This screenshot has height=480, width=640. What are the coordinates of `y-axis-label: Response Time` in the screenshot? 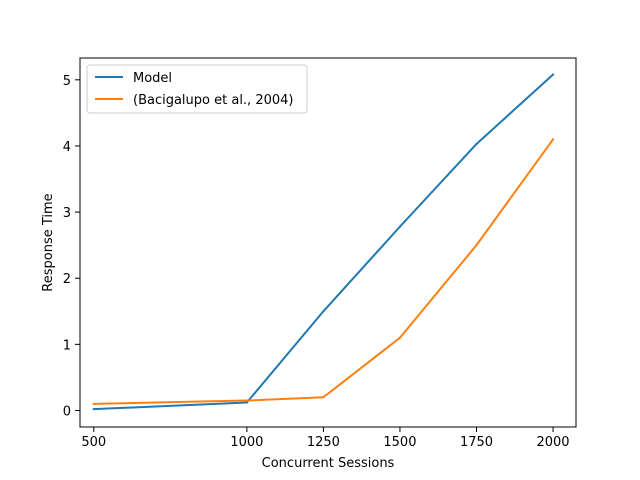 It's located at (48, 242).